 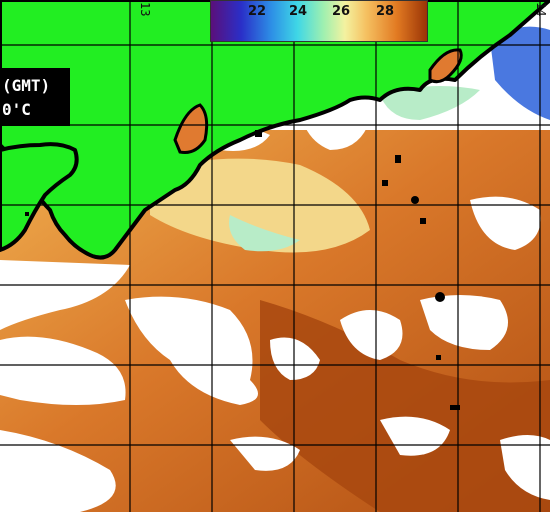 I want to click on sst-coastal-band, so click(x=264, y=233).